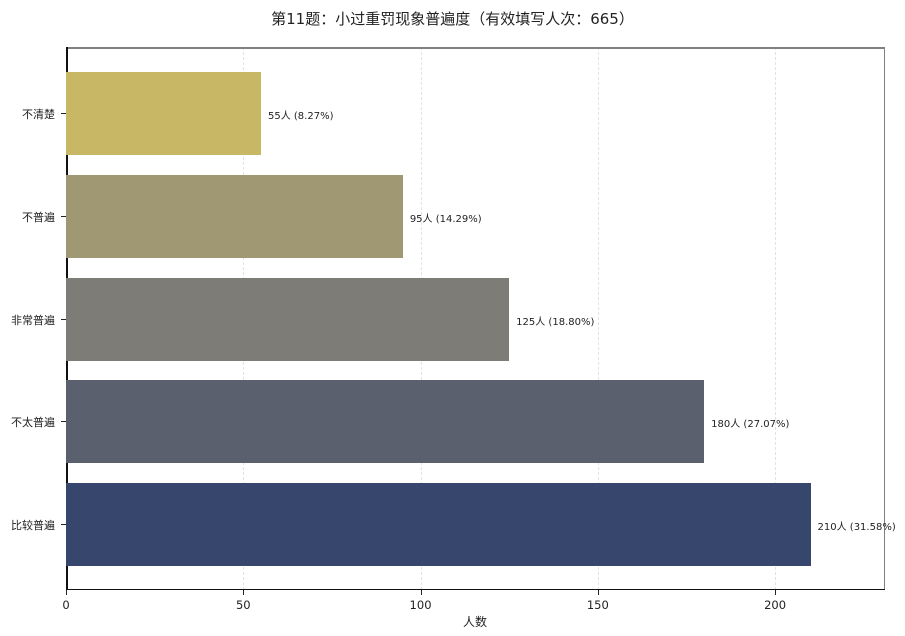 This screenshot has width=905, height=636. Describe the element at coordinates (420, 605) in the screenshot. I see `x-tick-label: 100` at that location.